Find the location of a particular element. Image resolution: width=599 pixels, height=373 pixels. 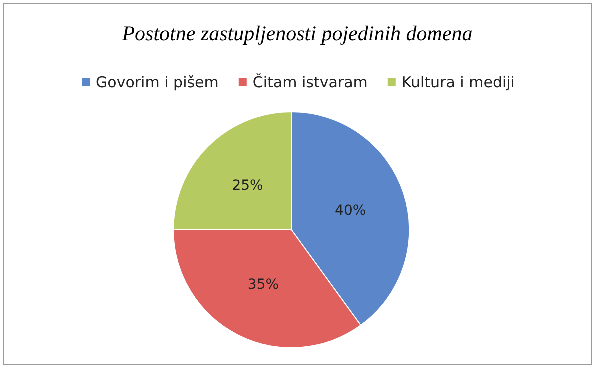

data-label: 40% is located at coordinates (350, 210).